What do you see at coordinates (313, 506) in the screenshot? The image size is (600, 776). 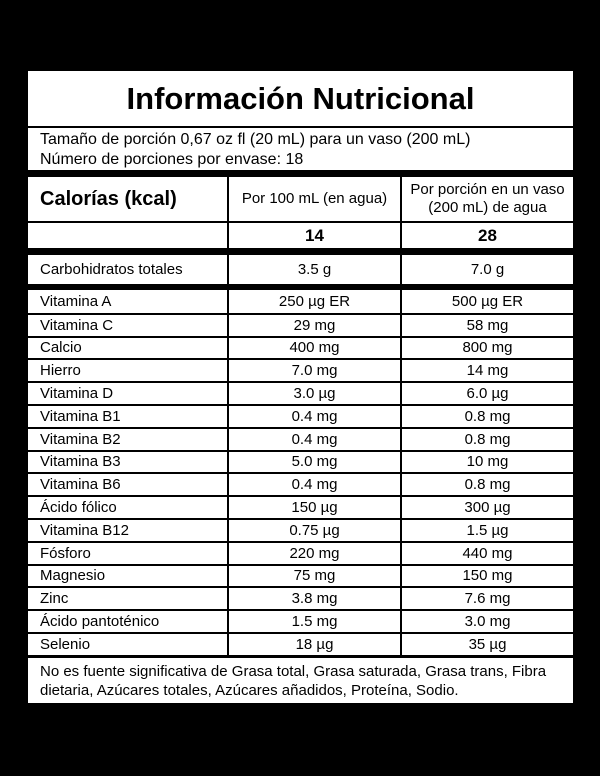 I see `nutrient-per-100ml-value: 150 µg` at bounding box center [313, 506].